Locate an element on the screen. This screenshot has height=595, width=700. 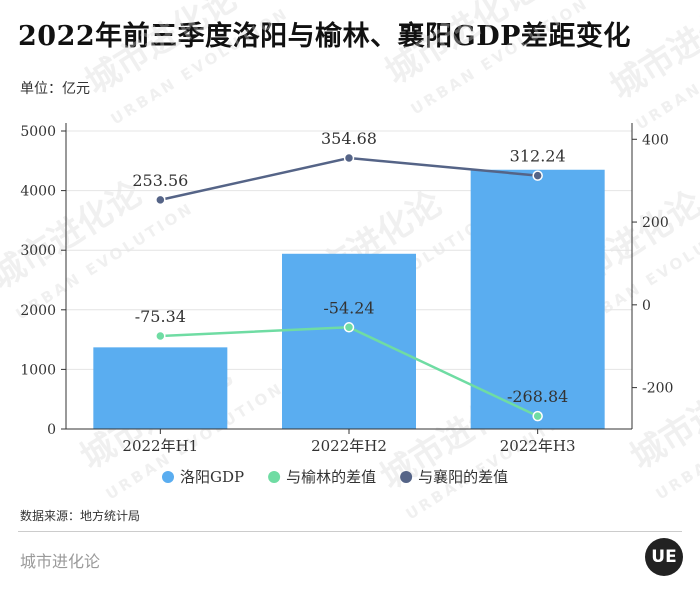
legend-label: 与襄阳的差值 is located at coordinates (463, 477).